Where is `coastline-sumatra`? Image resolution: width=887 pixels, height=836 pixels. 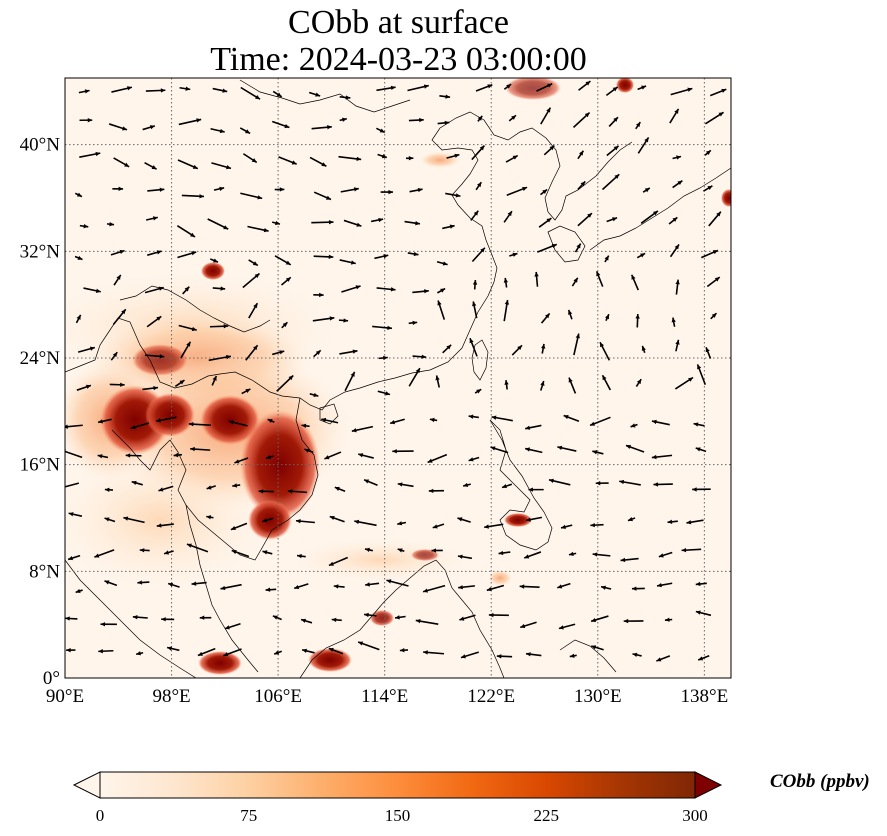
coastline-sumatra is located at coordinates (131, 618).